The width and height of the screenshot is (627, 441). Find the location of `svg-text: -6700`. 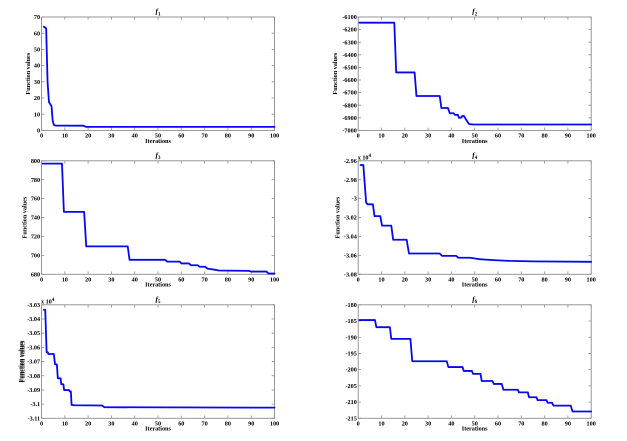

svg-text: -6700 is located at coordinates (349, 93).